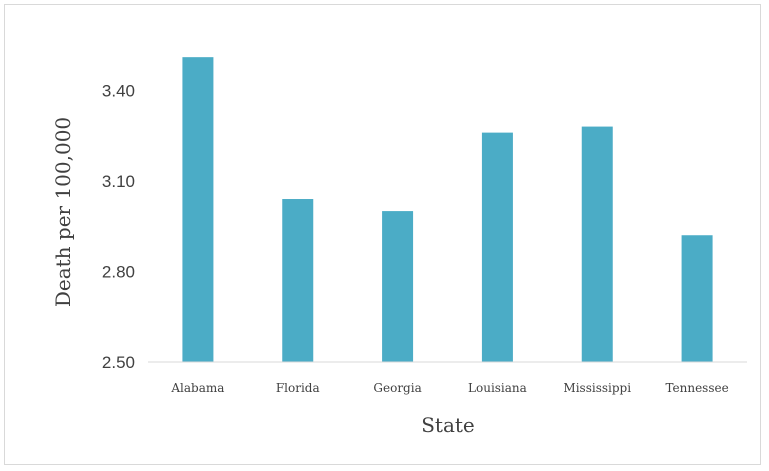 This screenshot has height=471, width=769. What do you see at coordinates (198, 209) in the screenshot?
I see `bar-alabama` at bounding box center [198, 209].